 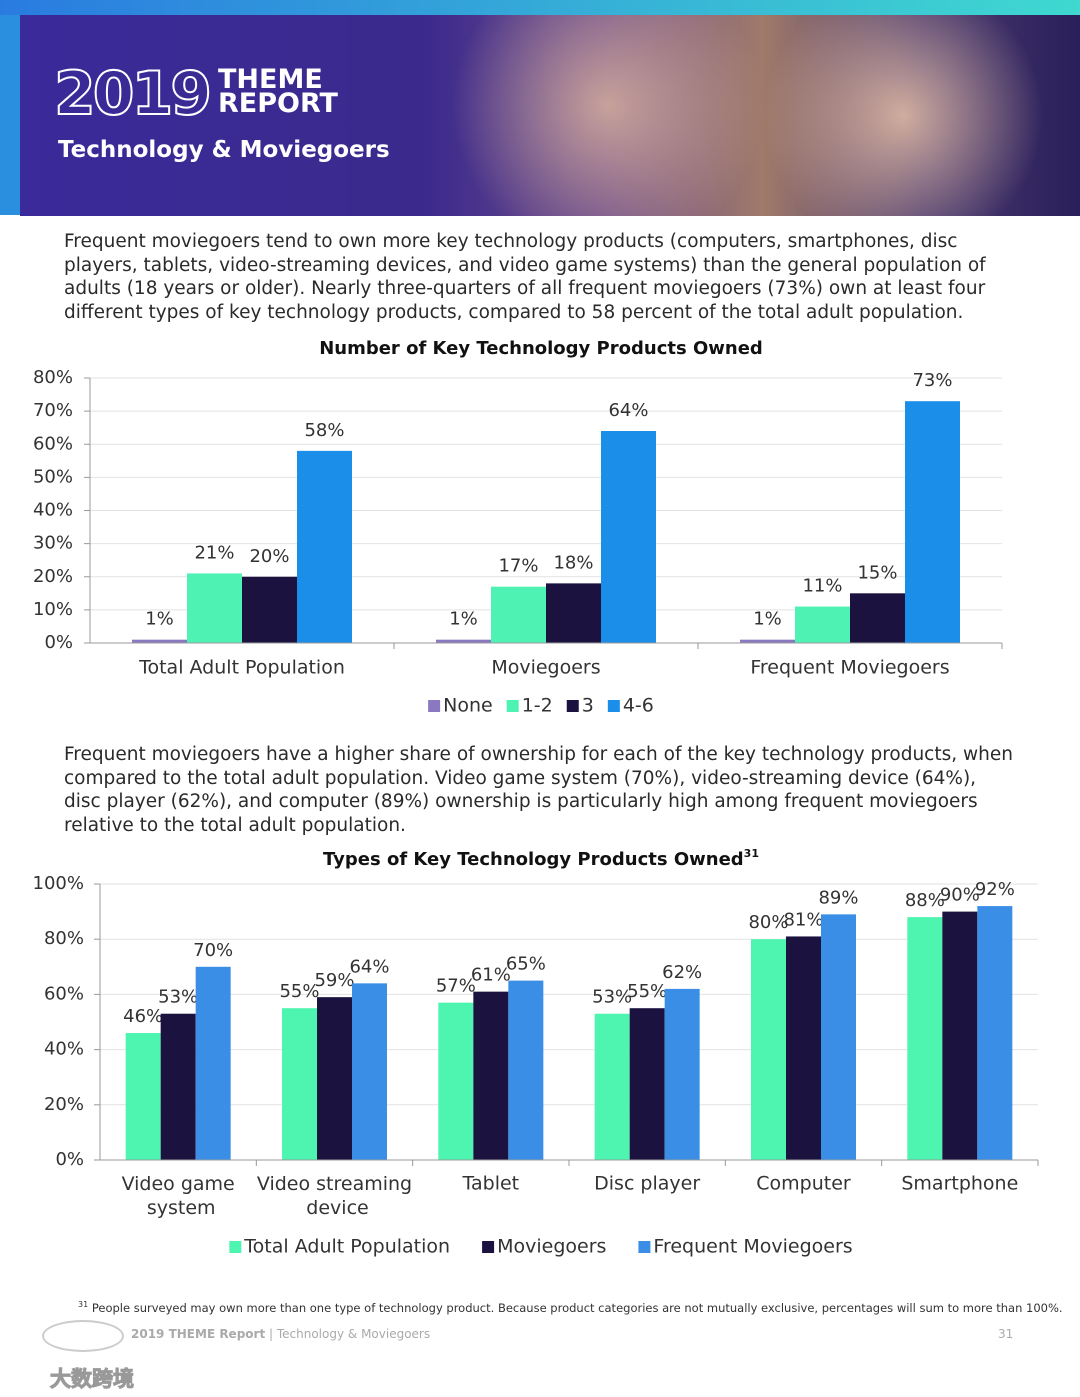 What do you see at coordinates (64, 1049) in the screenshot?
I see `y-tick-label: 40%` at bounding box center [64, 1049].